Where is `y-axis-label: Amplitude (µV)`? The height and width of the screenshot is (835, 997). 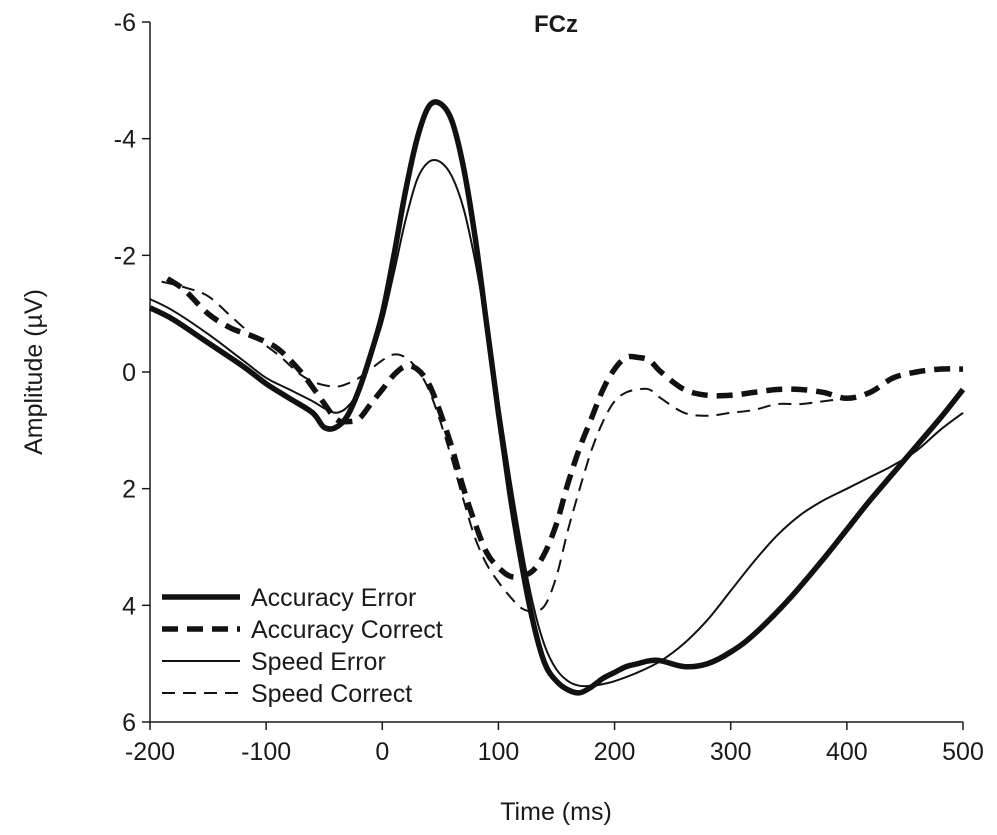
y-axis-label: Amplitude (µV) is located at coordinates (34, 372).